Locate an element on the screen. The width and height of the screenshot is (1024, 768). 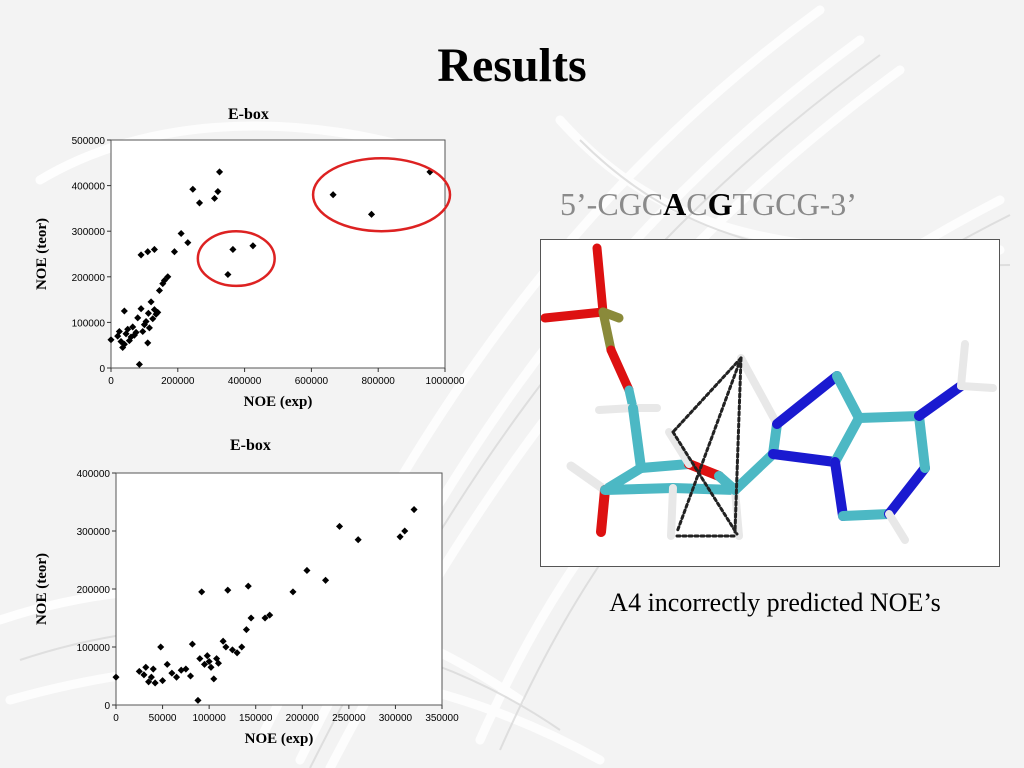
slide-title: Results is located at coordinates (512, 65).